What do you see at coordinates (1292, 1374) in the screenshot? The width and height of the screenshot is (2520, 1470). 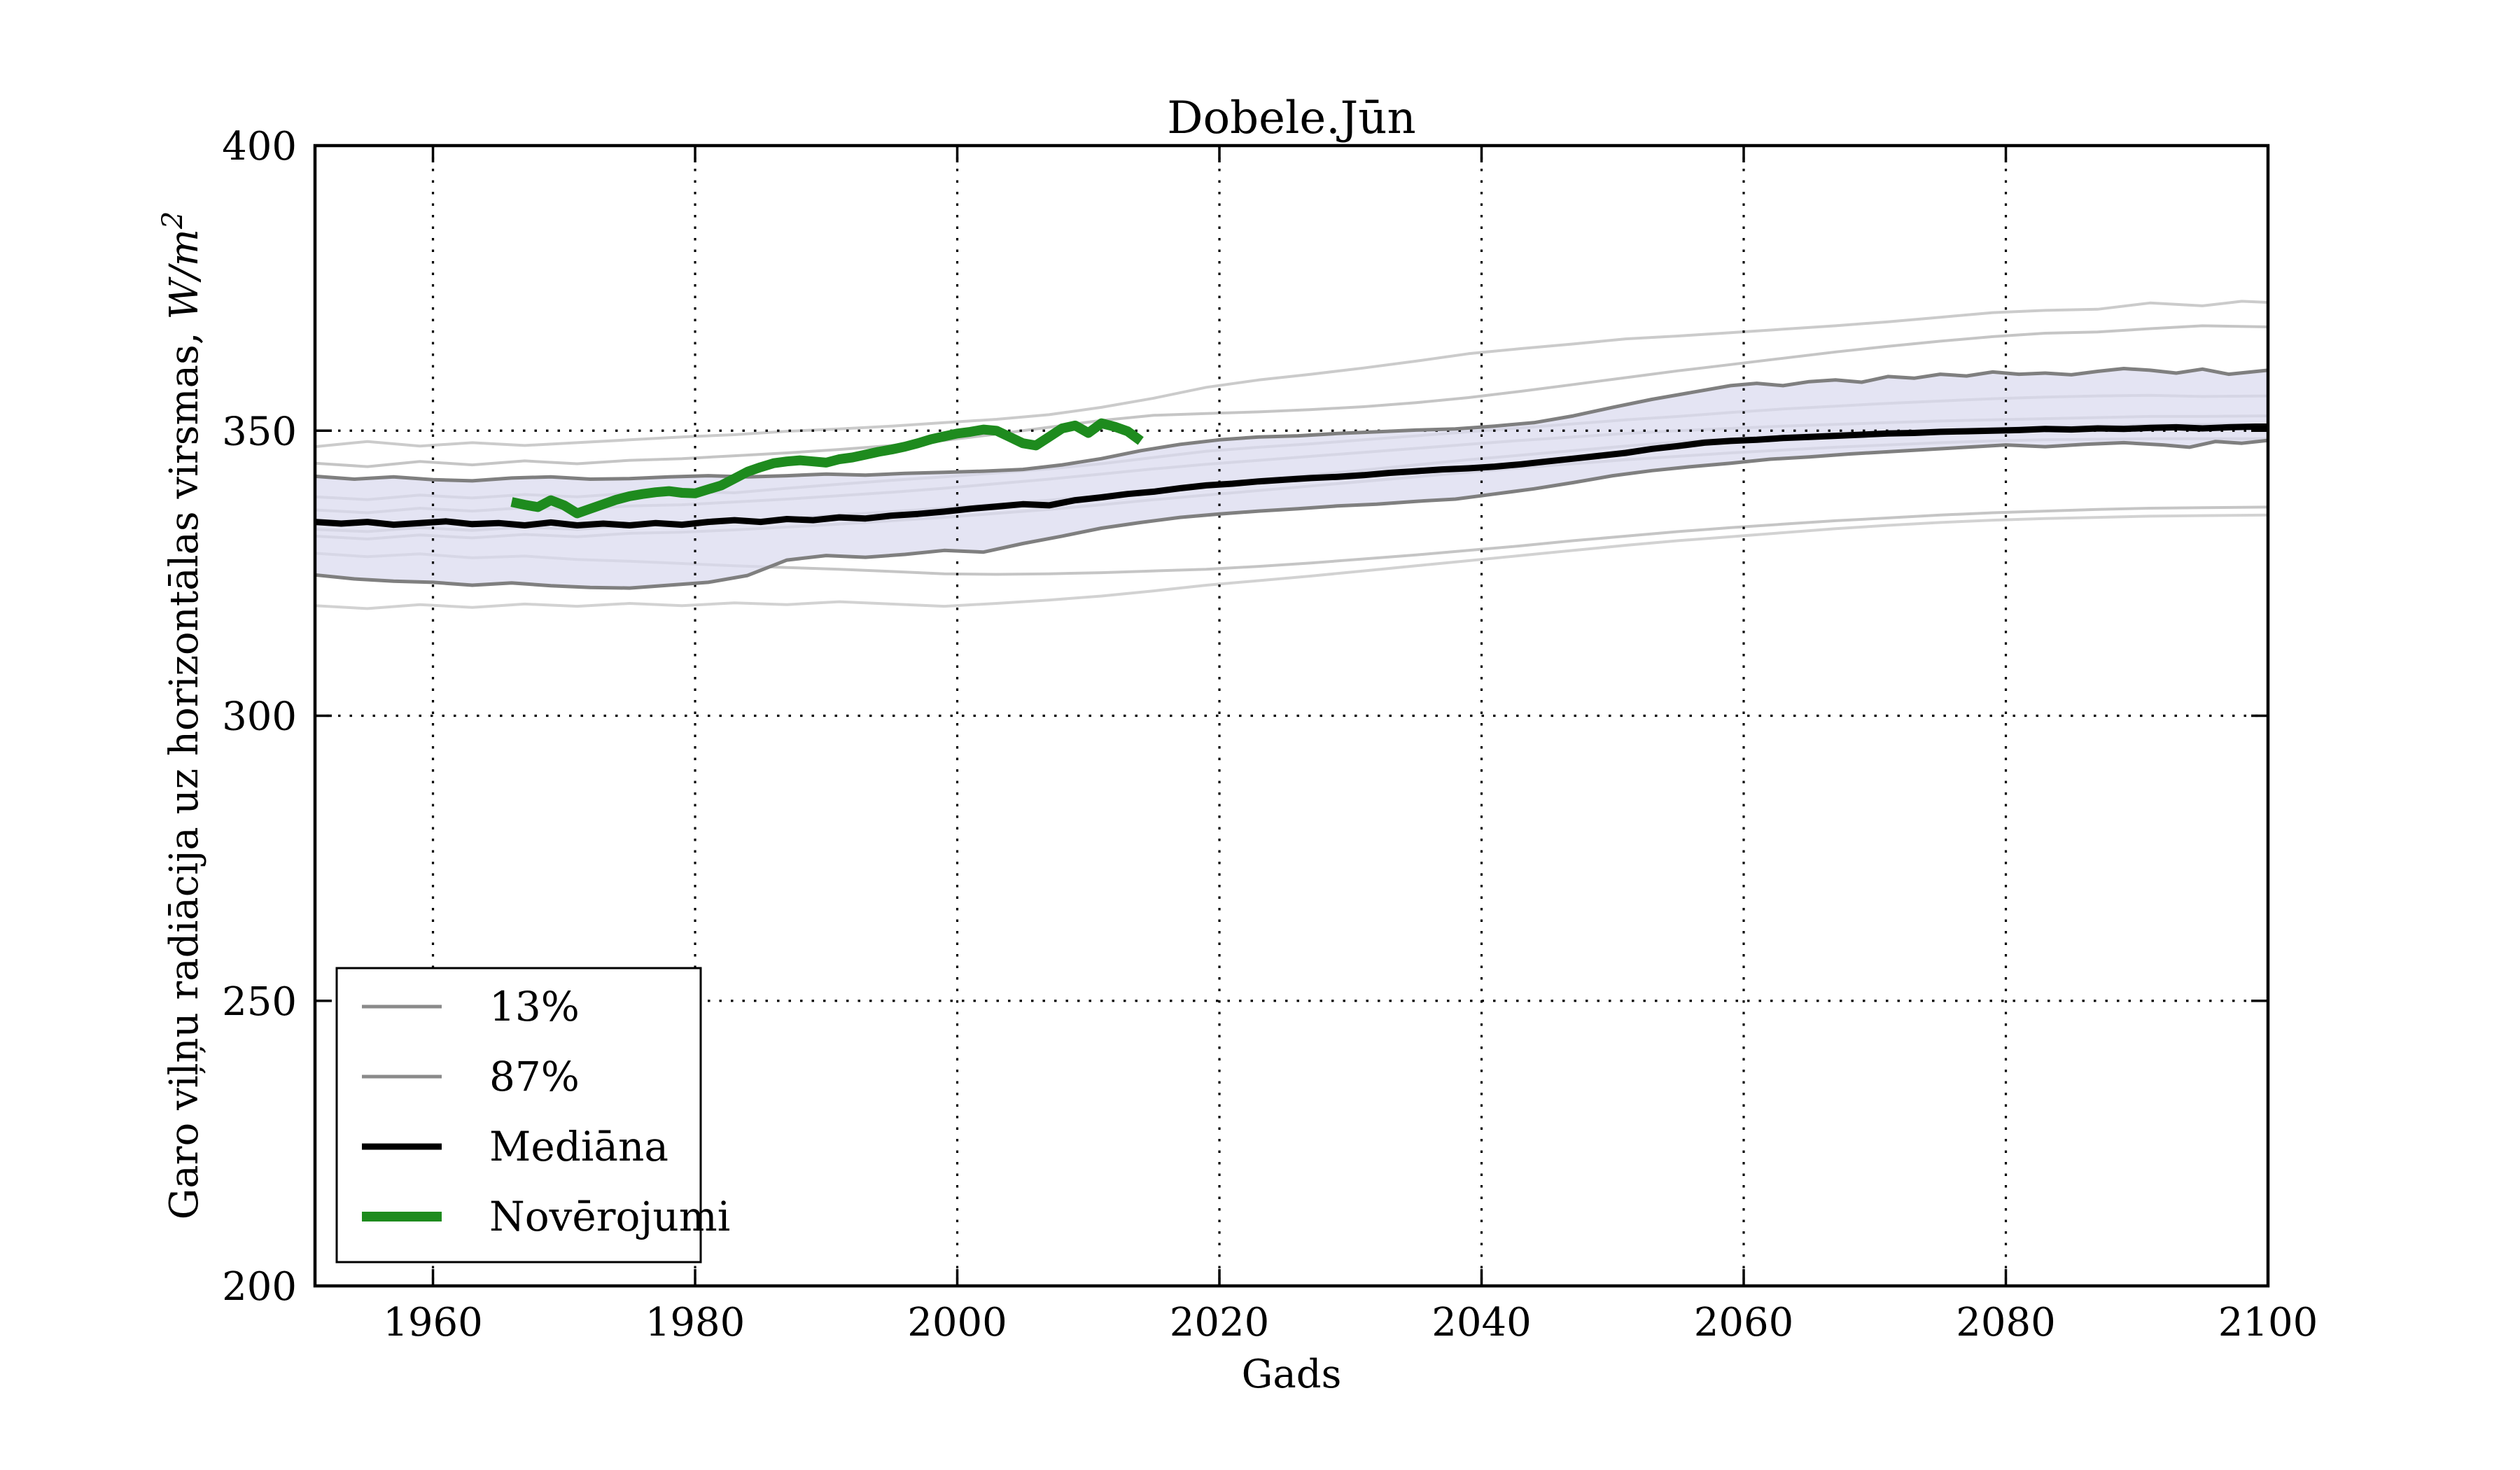 I see `x-axis-label: Gads` at bounding box center [1292, 1374].